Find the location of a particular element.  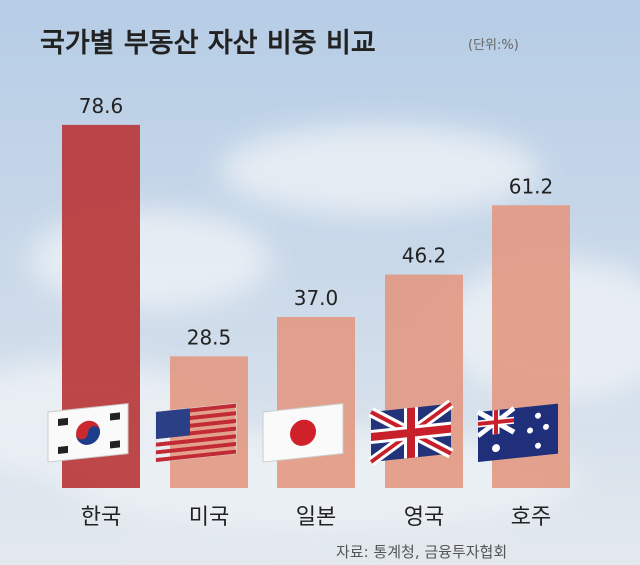

category-label: 미국 is located at coordinates (209, 517).